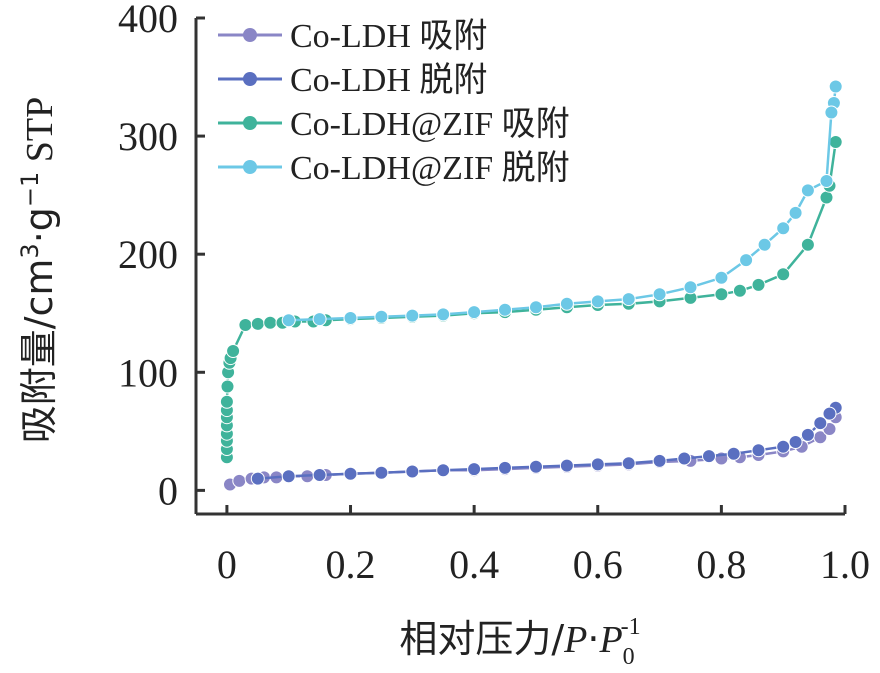 The height and width of the screenshot is (673, 880). What do you see at coordinates (39, 351) in the screenshot?
I see `y-axis-title-main: 吸附量/cm` at bounding box center [39, 351].